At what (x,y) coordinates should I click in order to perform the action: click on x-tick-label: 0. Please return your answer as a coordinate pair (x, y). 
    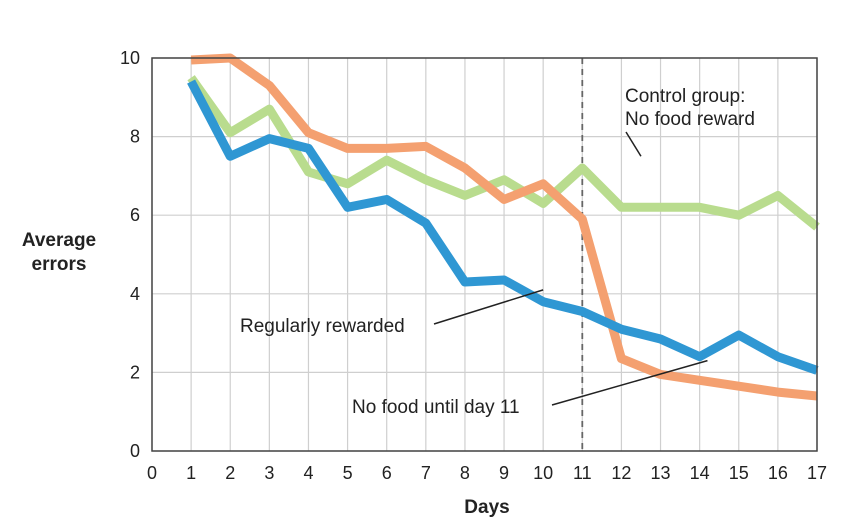
    Looking at the image, I should click on (152, 473).